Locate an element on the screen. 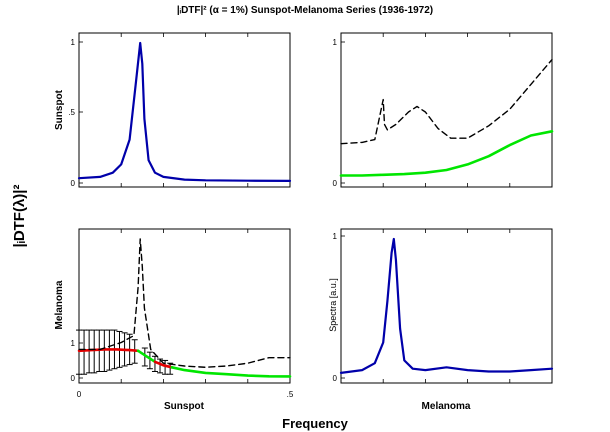  error-bars is located at coordinates (125, 352).